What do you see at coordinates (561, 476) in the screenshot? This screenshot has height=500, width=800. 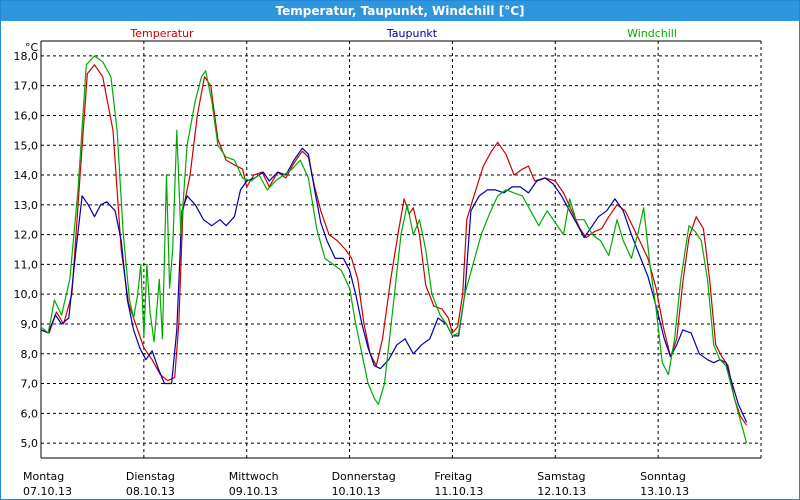 I see `x-tick-day: Samstag` at bounding box center [561, 476].